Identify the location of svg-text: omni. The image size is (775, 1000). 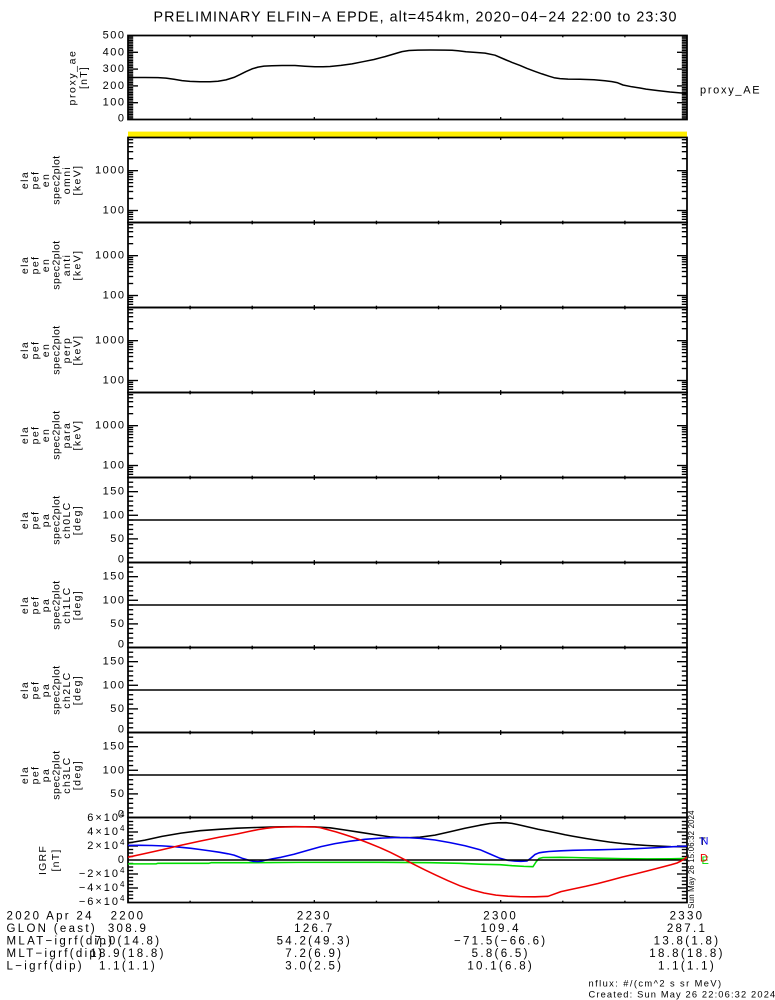
(67, 180).